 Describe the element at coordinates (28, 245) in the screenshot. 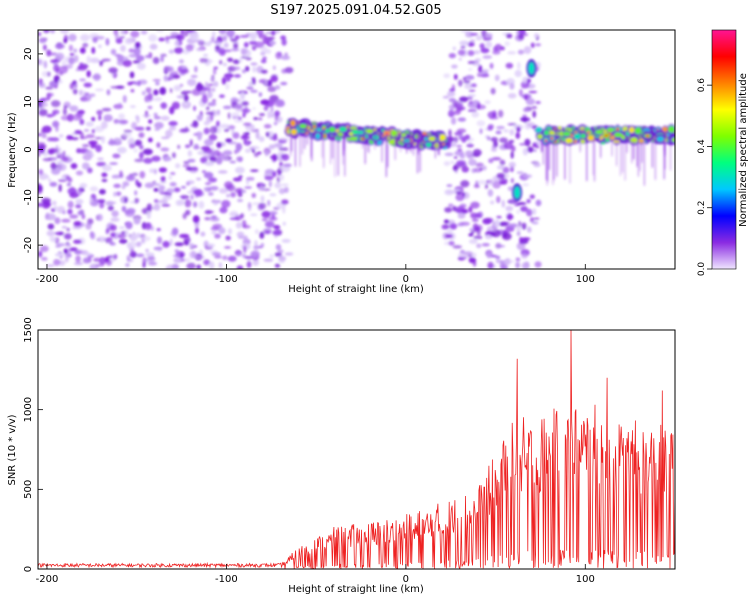

I see `heatmap-y-tick-label: -20` at that location.